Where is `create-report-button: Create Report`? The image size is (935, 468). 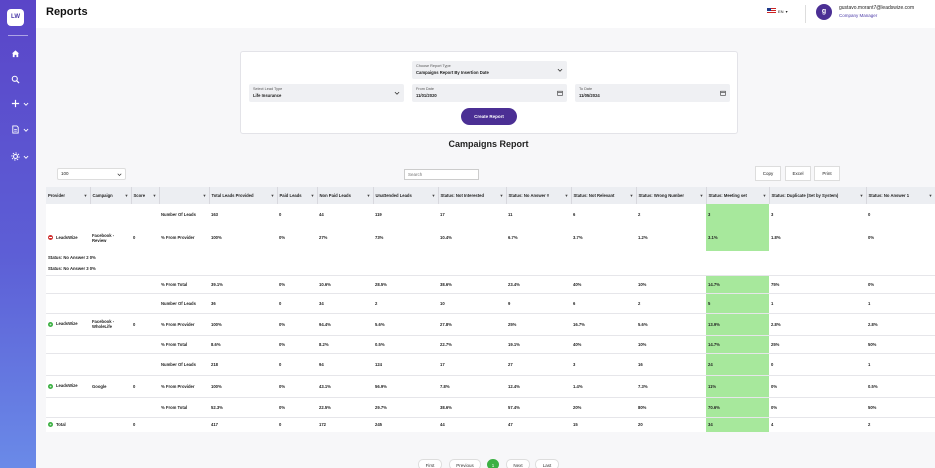 create-report-button: Create Report is located at coordinates (489, 116).